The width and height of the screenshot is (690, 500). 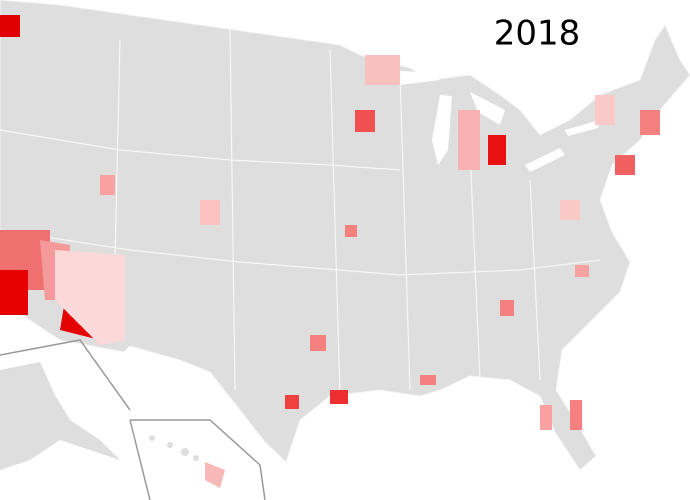 What do you see at coordinates (537, 34) in the screenshot?
I see `map-title: 2018` at bounding box center [537, 34].